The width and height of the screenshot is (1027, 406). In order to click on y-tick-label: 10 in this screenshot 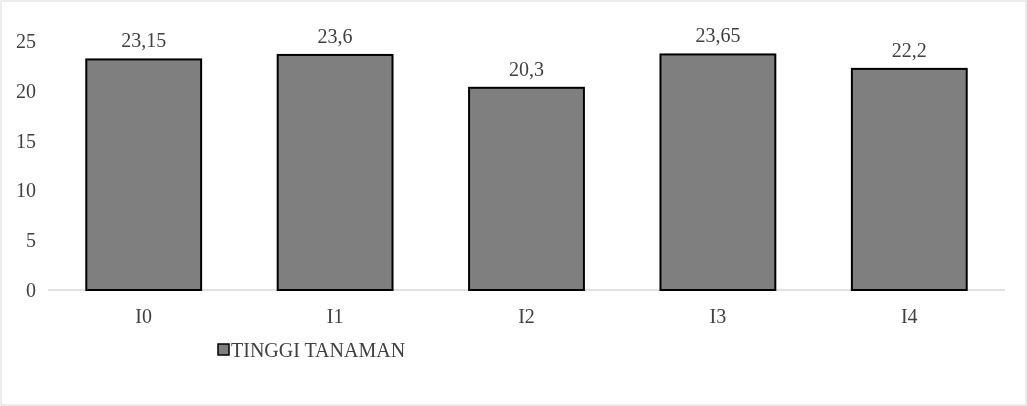, I will do `click(26, 190)`.